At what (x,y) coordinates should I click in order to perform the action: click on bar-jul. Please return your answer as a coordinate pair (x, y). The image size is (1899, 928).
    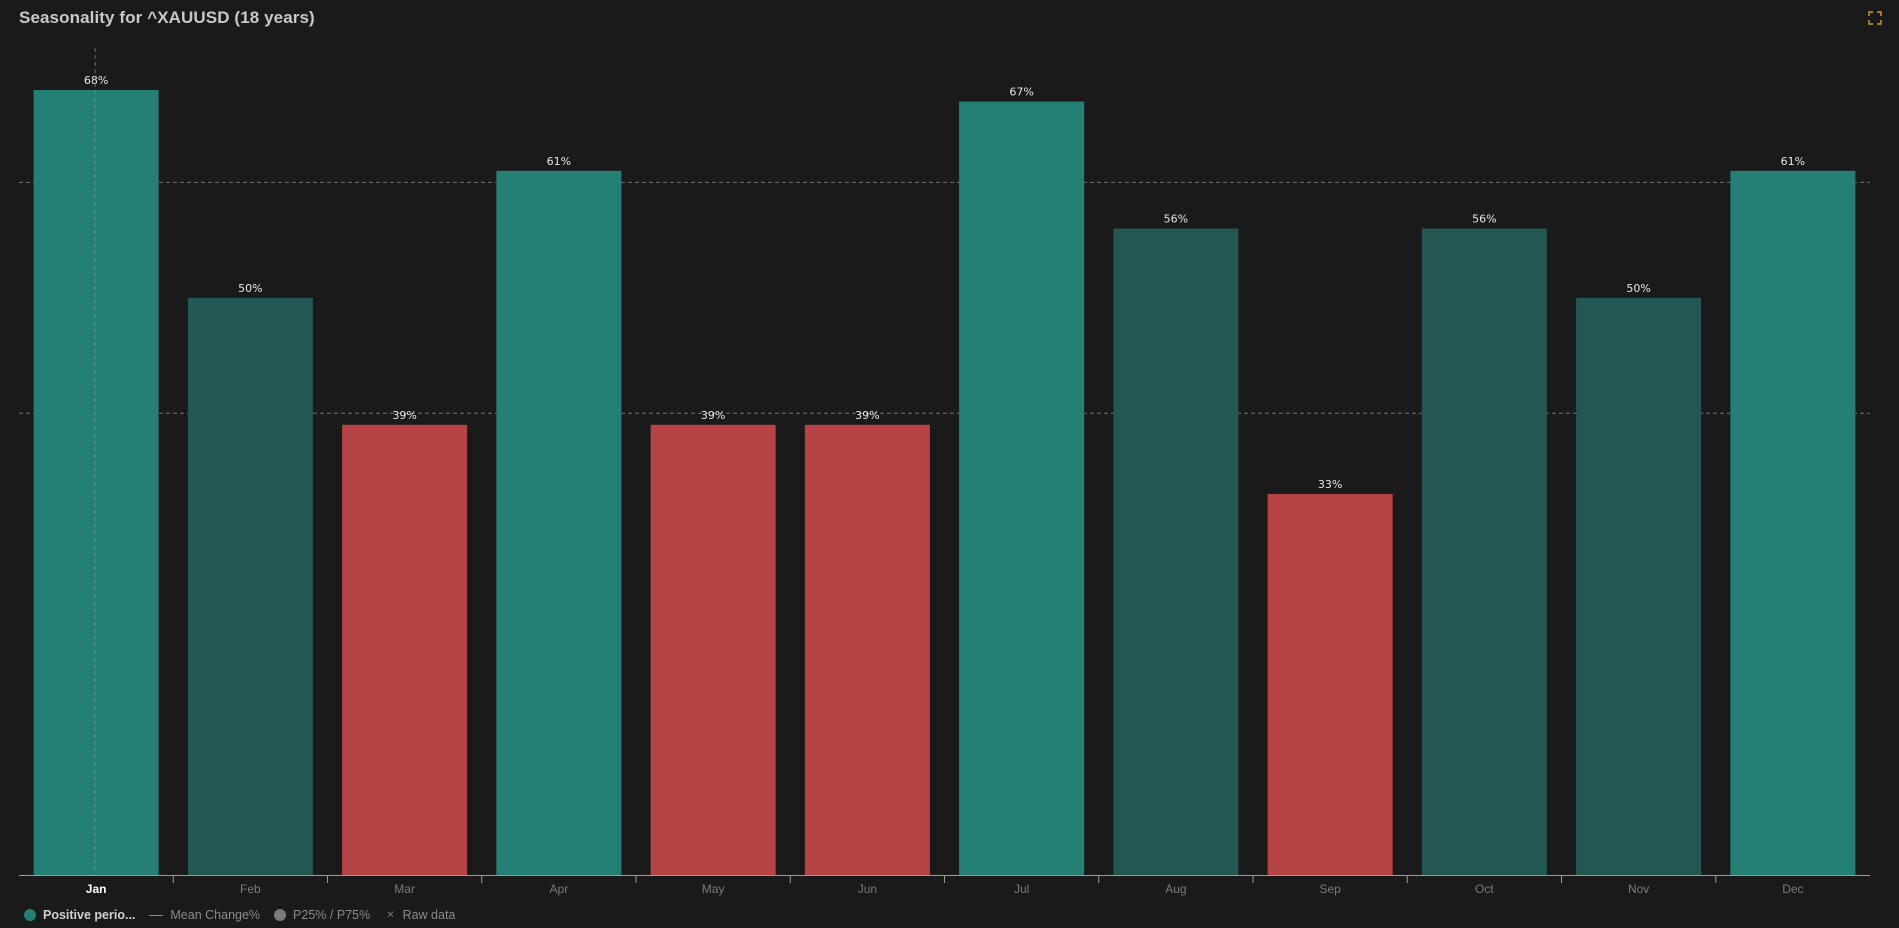
    Looking at the image, I should click on (1022, 488).